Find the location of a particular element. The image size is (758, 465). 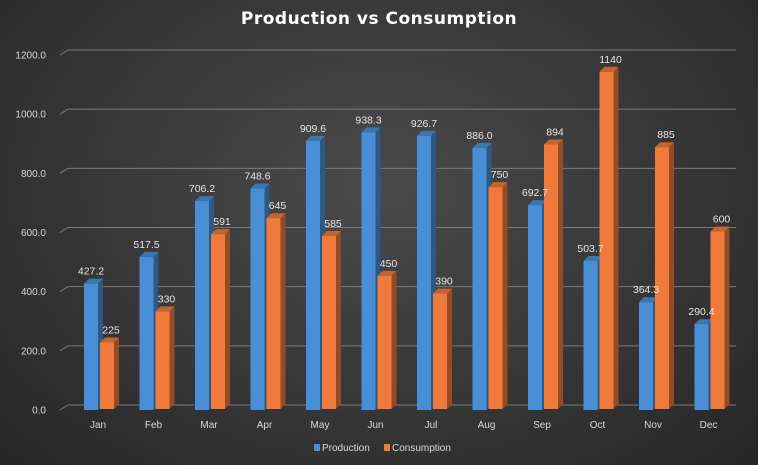

legend: Production Consumption is located at coordinates (382, 448).